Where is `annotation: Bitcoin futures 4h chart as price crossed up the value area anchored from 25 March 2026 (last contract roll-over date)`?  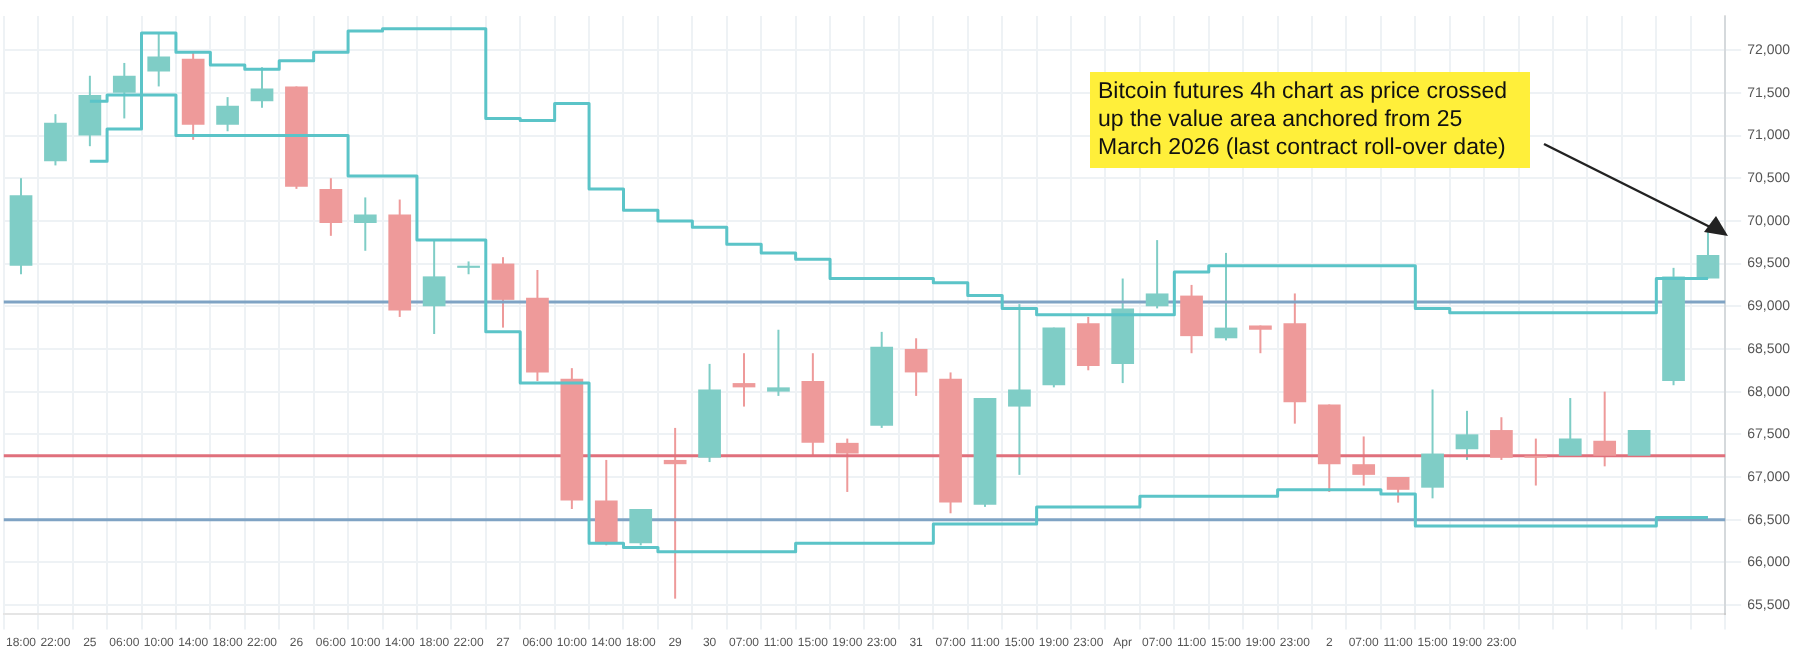
annotation: Bitcoin futures 4h chart as price crossed up the value area anchored from 25 March 2026 (last contract roll-over date) is located at coordinates (1310, 120).